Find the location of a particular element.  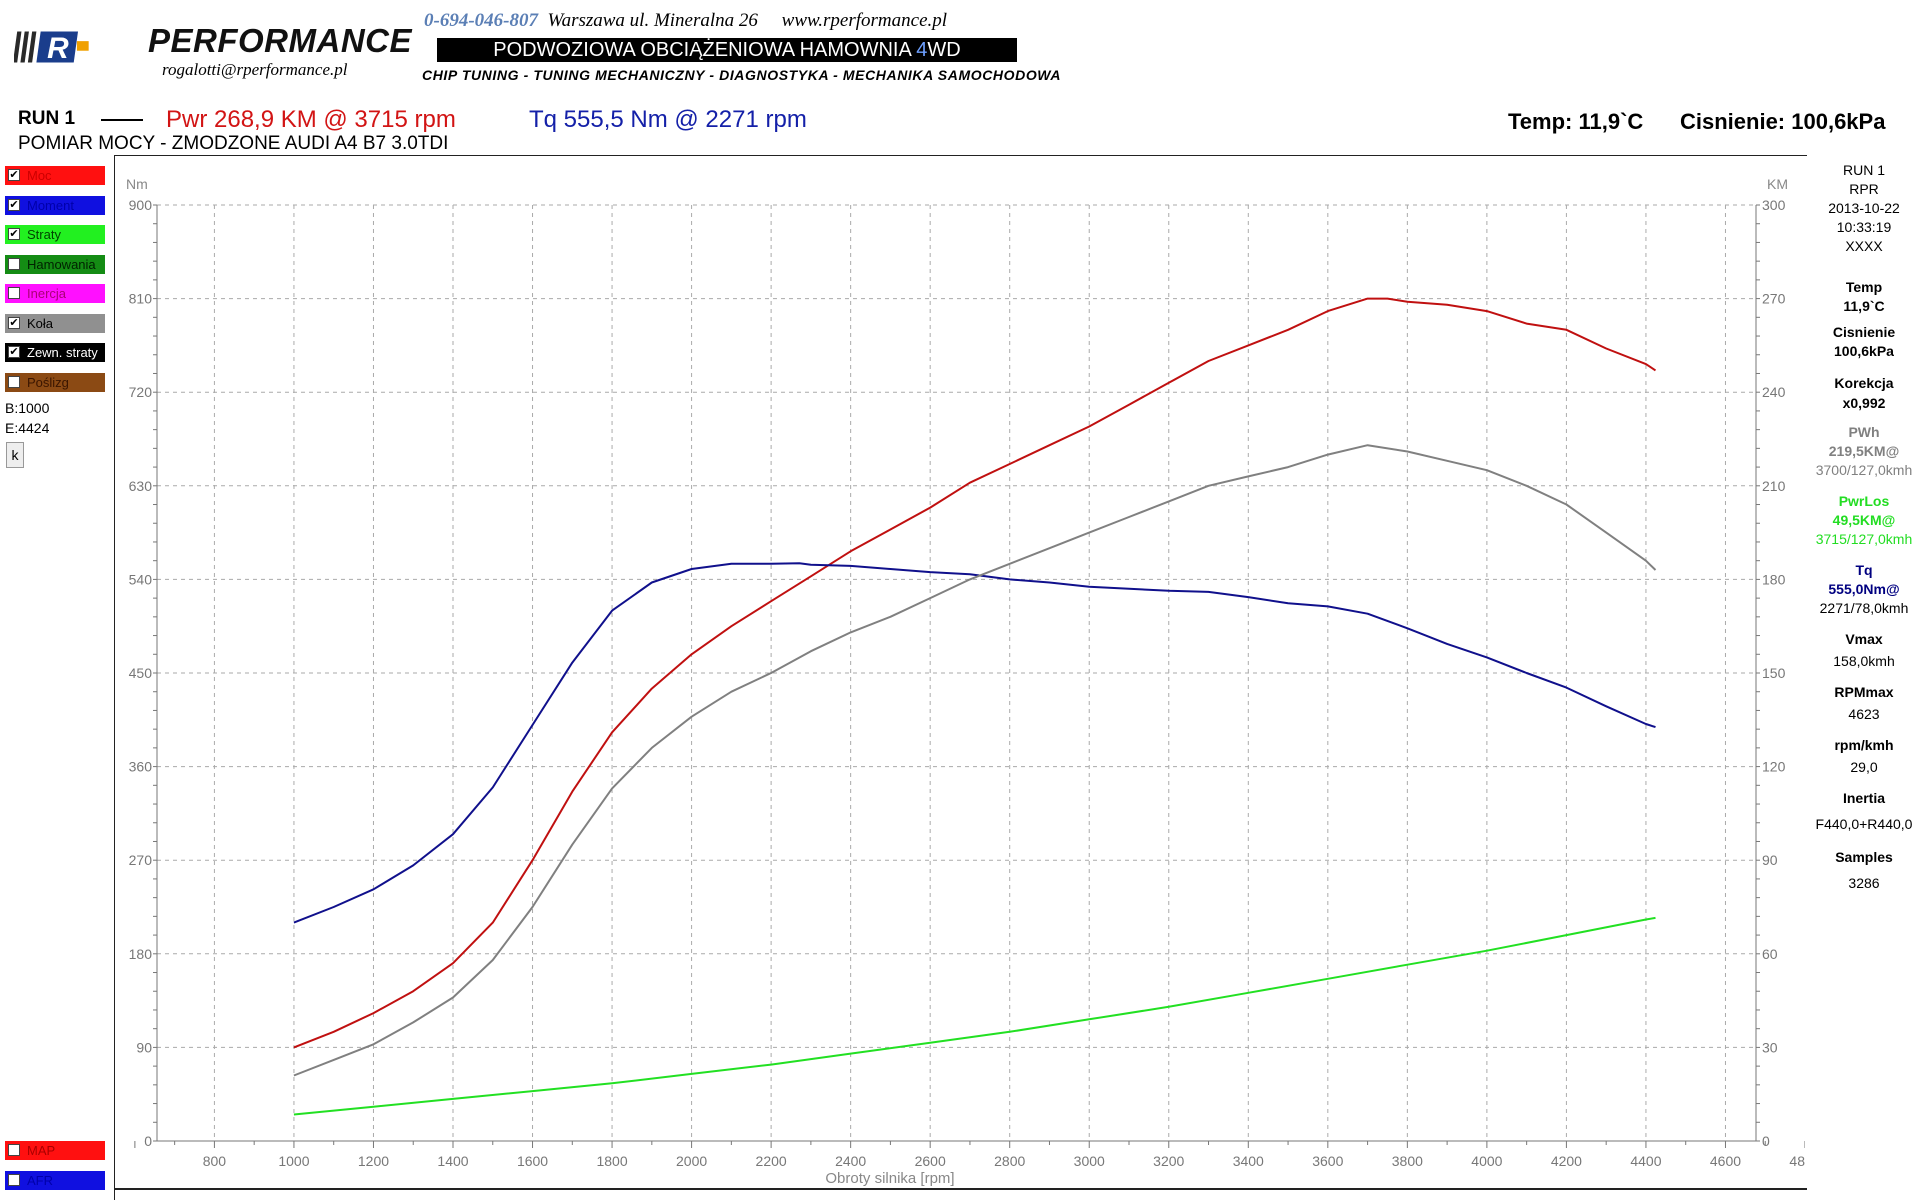

y-left-tick-label: 360 is located at coordinates (141, 767).